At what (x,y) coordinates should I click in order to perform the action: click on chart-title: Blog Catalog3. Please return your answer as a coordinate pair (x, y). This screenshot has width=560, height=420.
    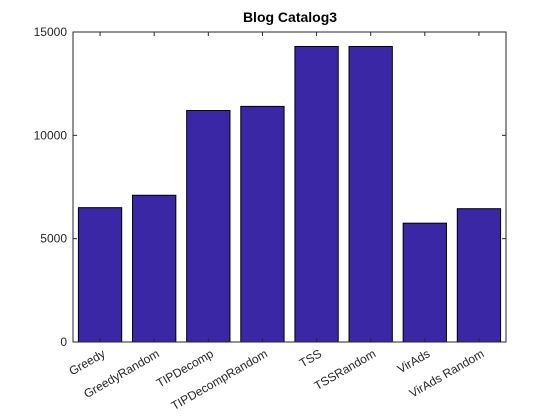
    Looking at the image, I should click on (290, 17).